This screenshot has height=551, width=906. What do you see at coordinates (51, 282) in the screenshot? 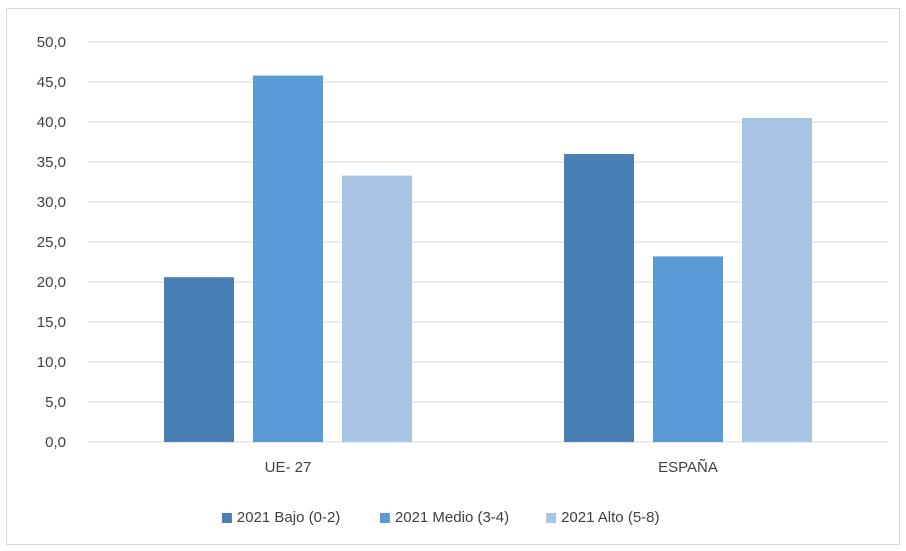
I see `y-tick-label: 20,0` at bounding box center [51, 282].